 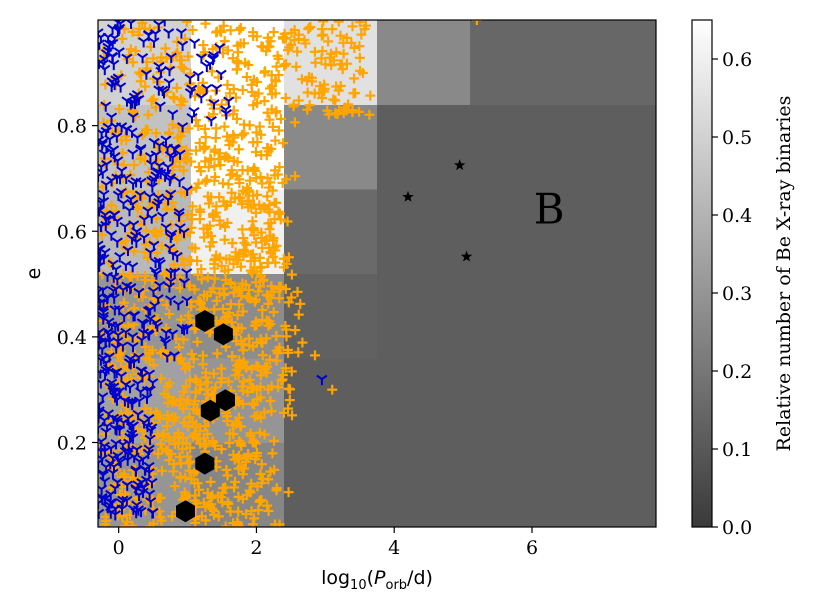 I want to click on hexagon-marker, so click(x=205, y=321).